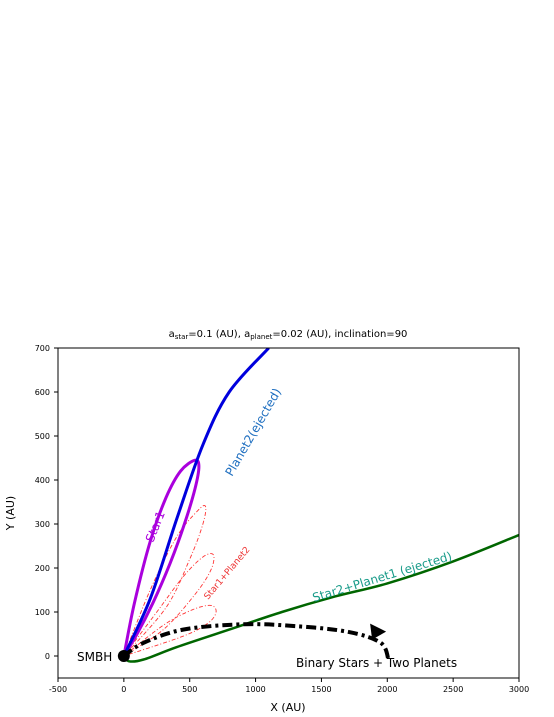 The image size is (554, 717). What do you see at coordinates (42, 480) in the screenshot?
I see `y-tick-label: 400` at bounding box center [42, 480].